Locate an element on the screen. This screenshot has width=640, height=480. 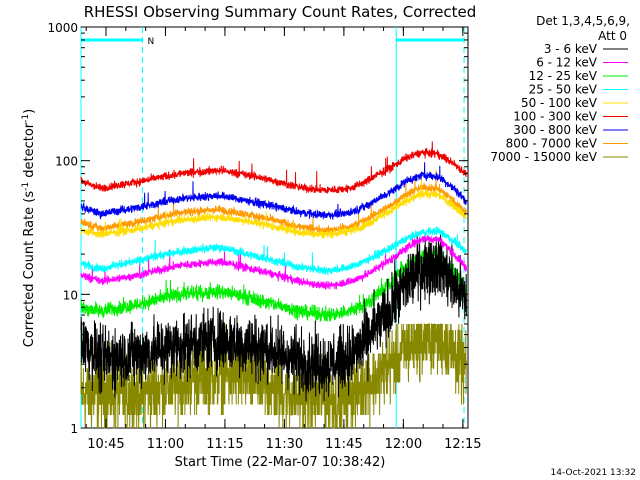
series-50-100-kev is located at coordinates (273, 208).